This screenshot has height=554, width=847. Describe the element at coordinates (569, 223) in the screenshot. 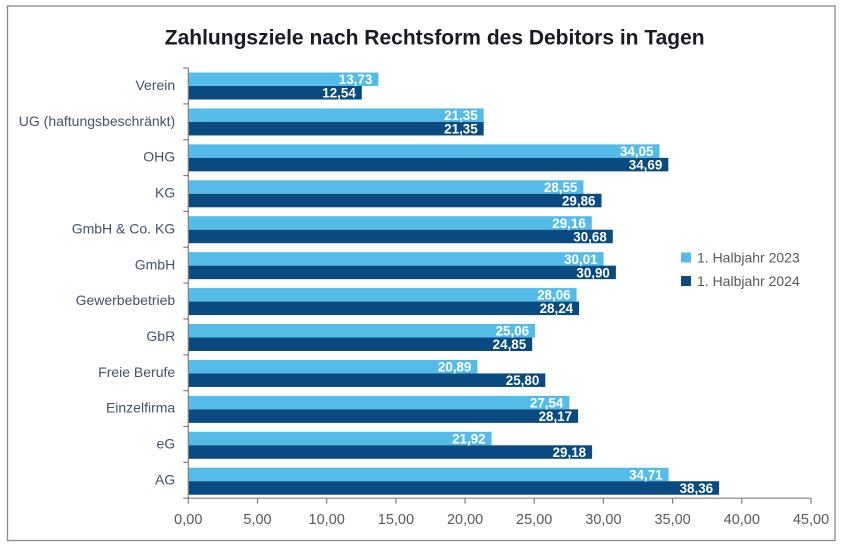

I see `svg-text: 29,16` at that location.